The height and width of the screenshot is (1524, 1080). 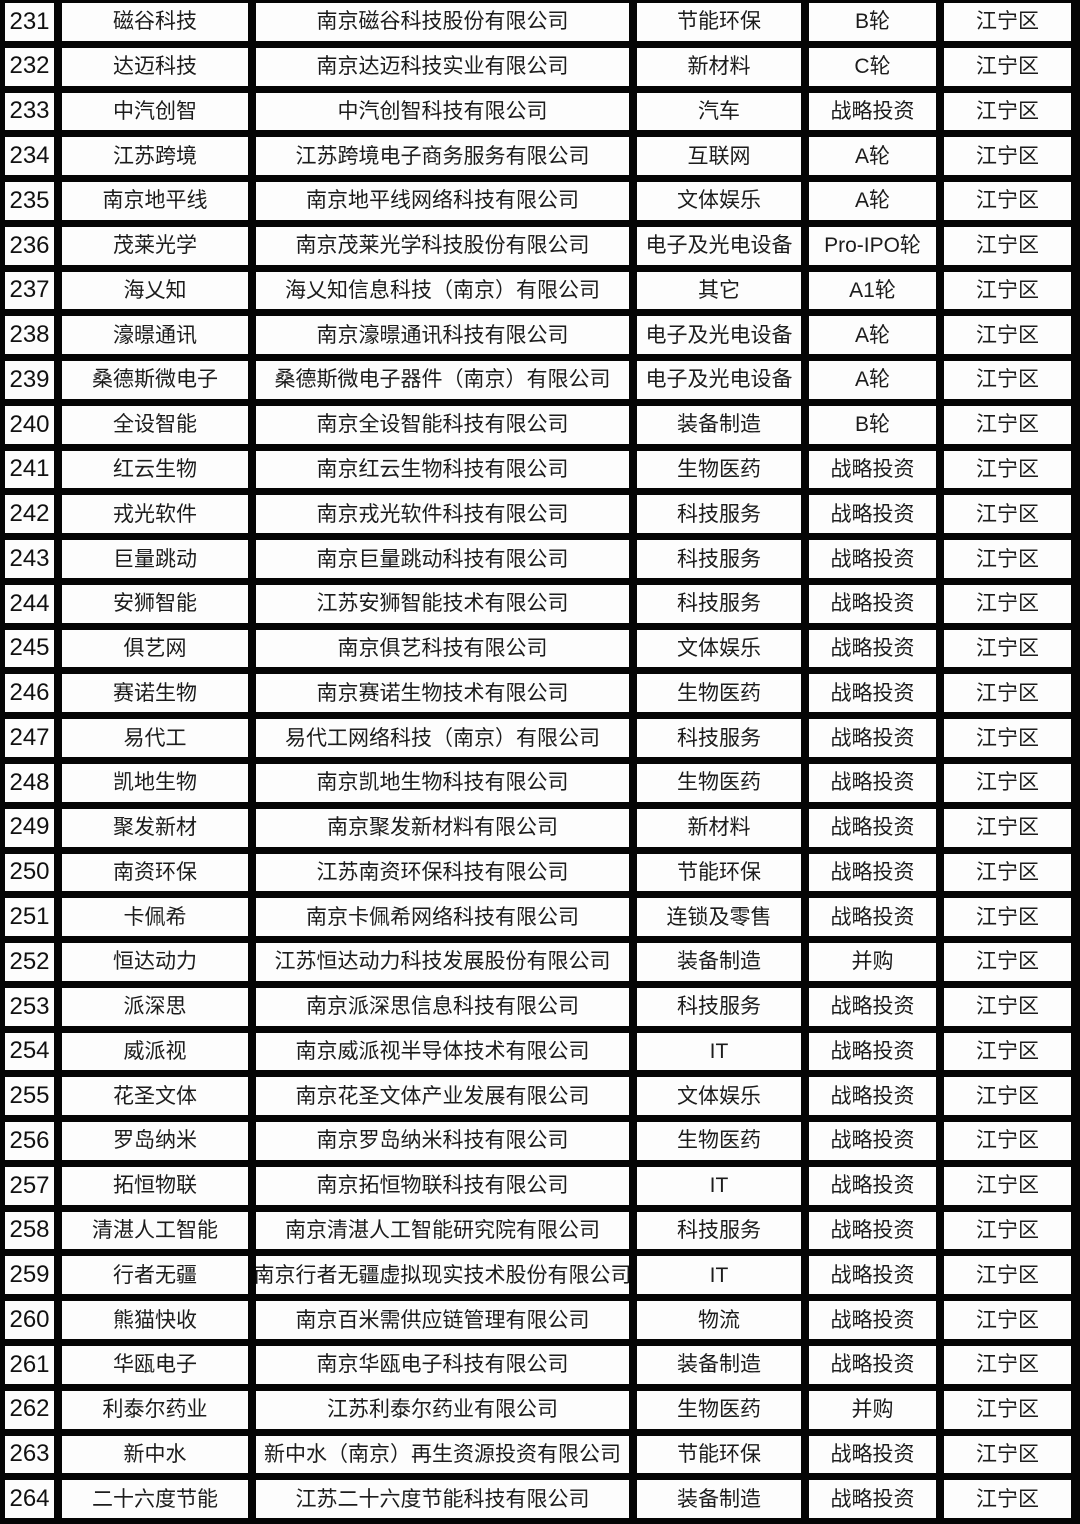 What do you see at coordinates (442, 1051) in the screenshot?
I see `company-full-name: 南京威派视半导体技术有限公司` at bounding box center [442, 1051].